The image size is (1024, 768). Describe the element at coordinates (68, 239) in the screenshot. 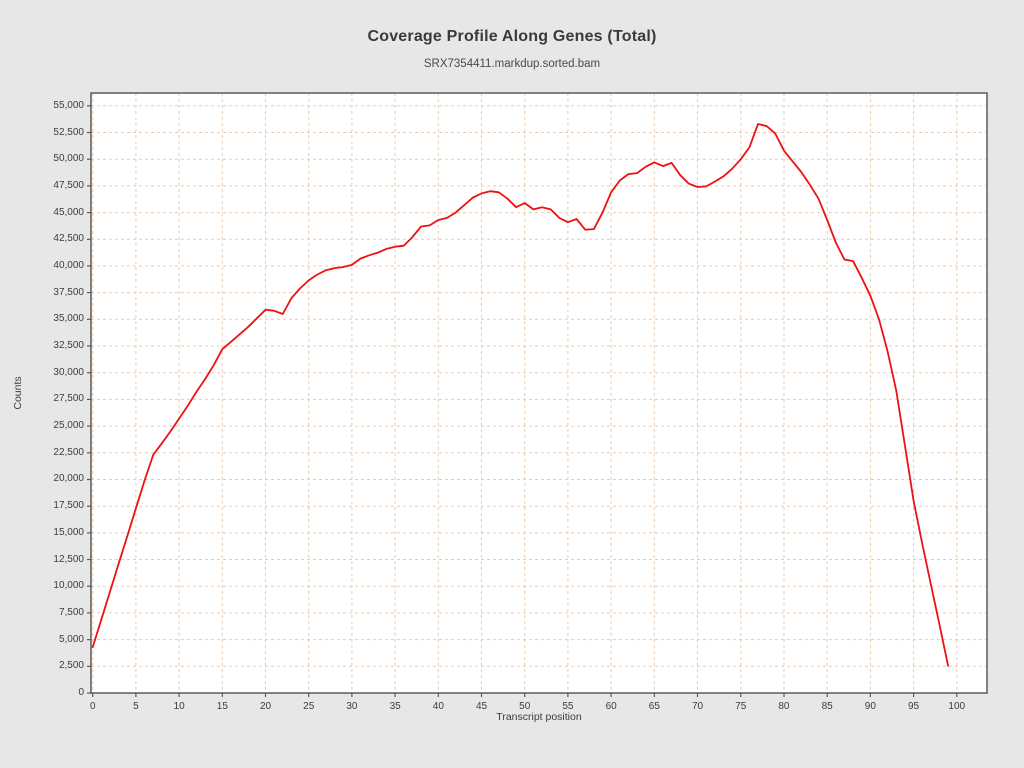

I see `y-tick-label: 42,500` at that location.